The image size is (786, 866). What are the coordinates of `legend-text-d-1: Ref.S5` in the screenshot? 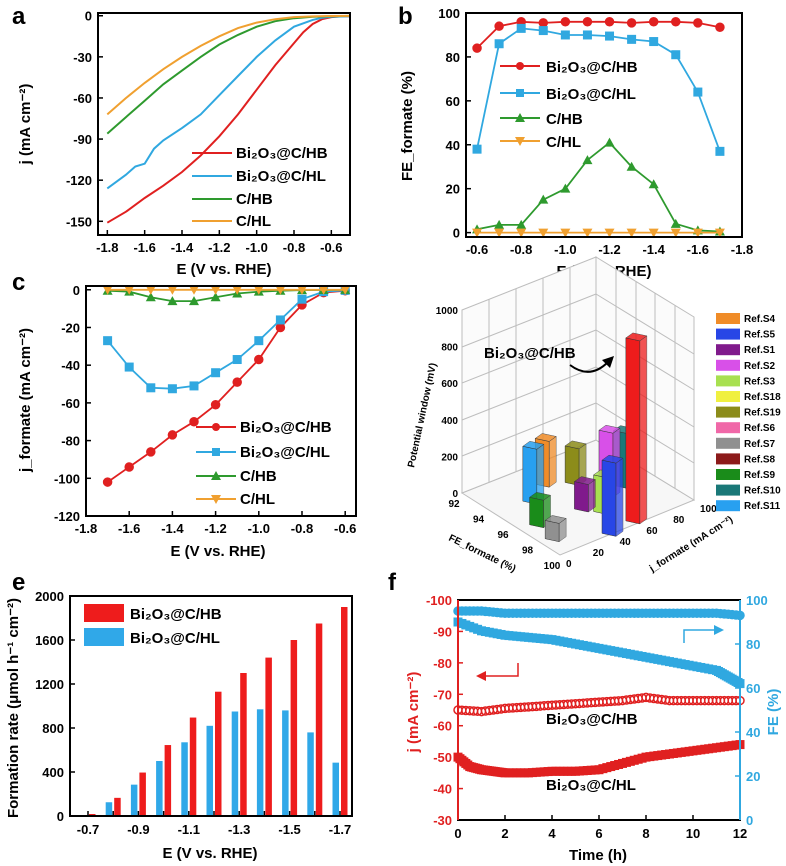 It's located at (760, 335).